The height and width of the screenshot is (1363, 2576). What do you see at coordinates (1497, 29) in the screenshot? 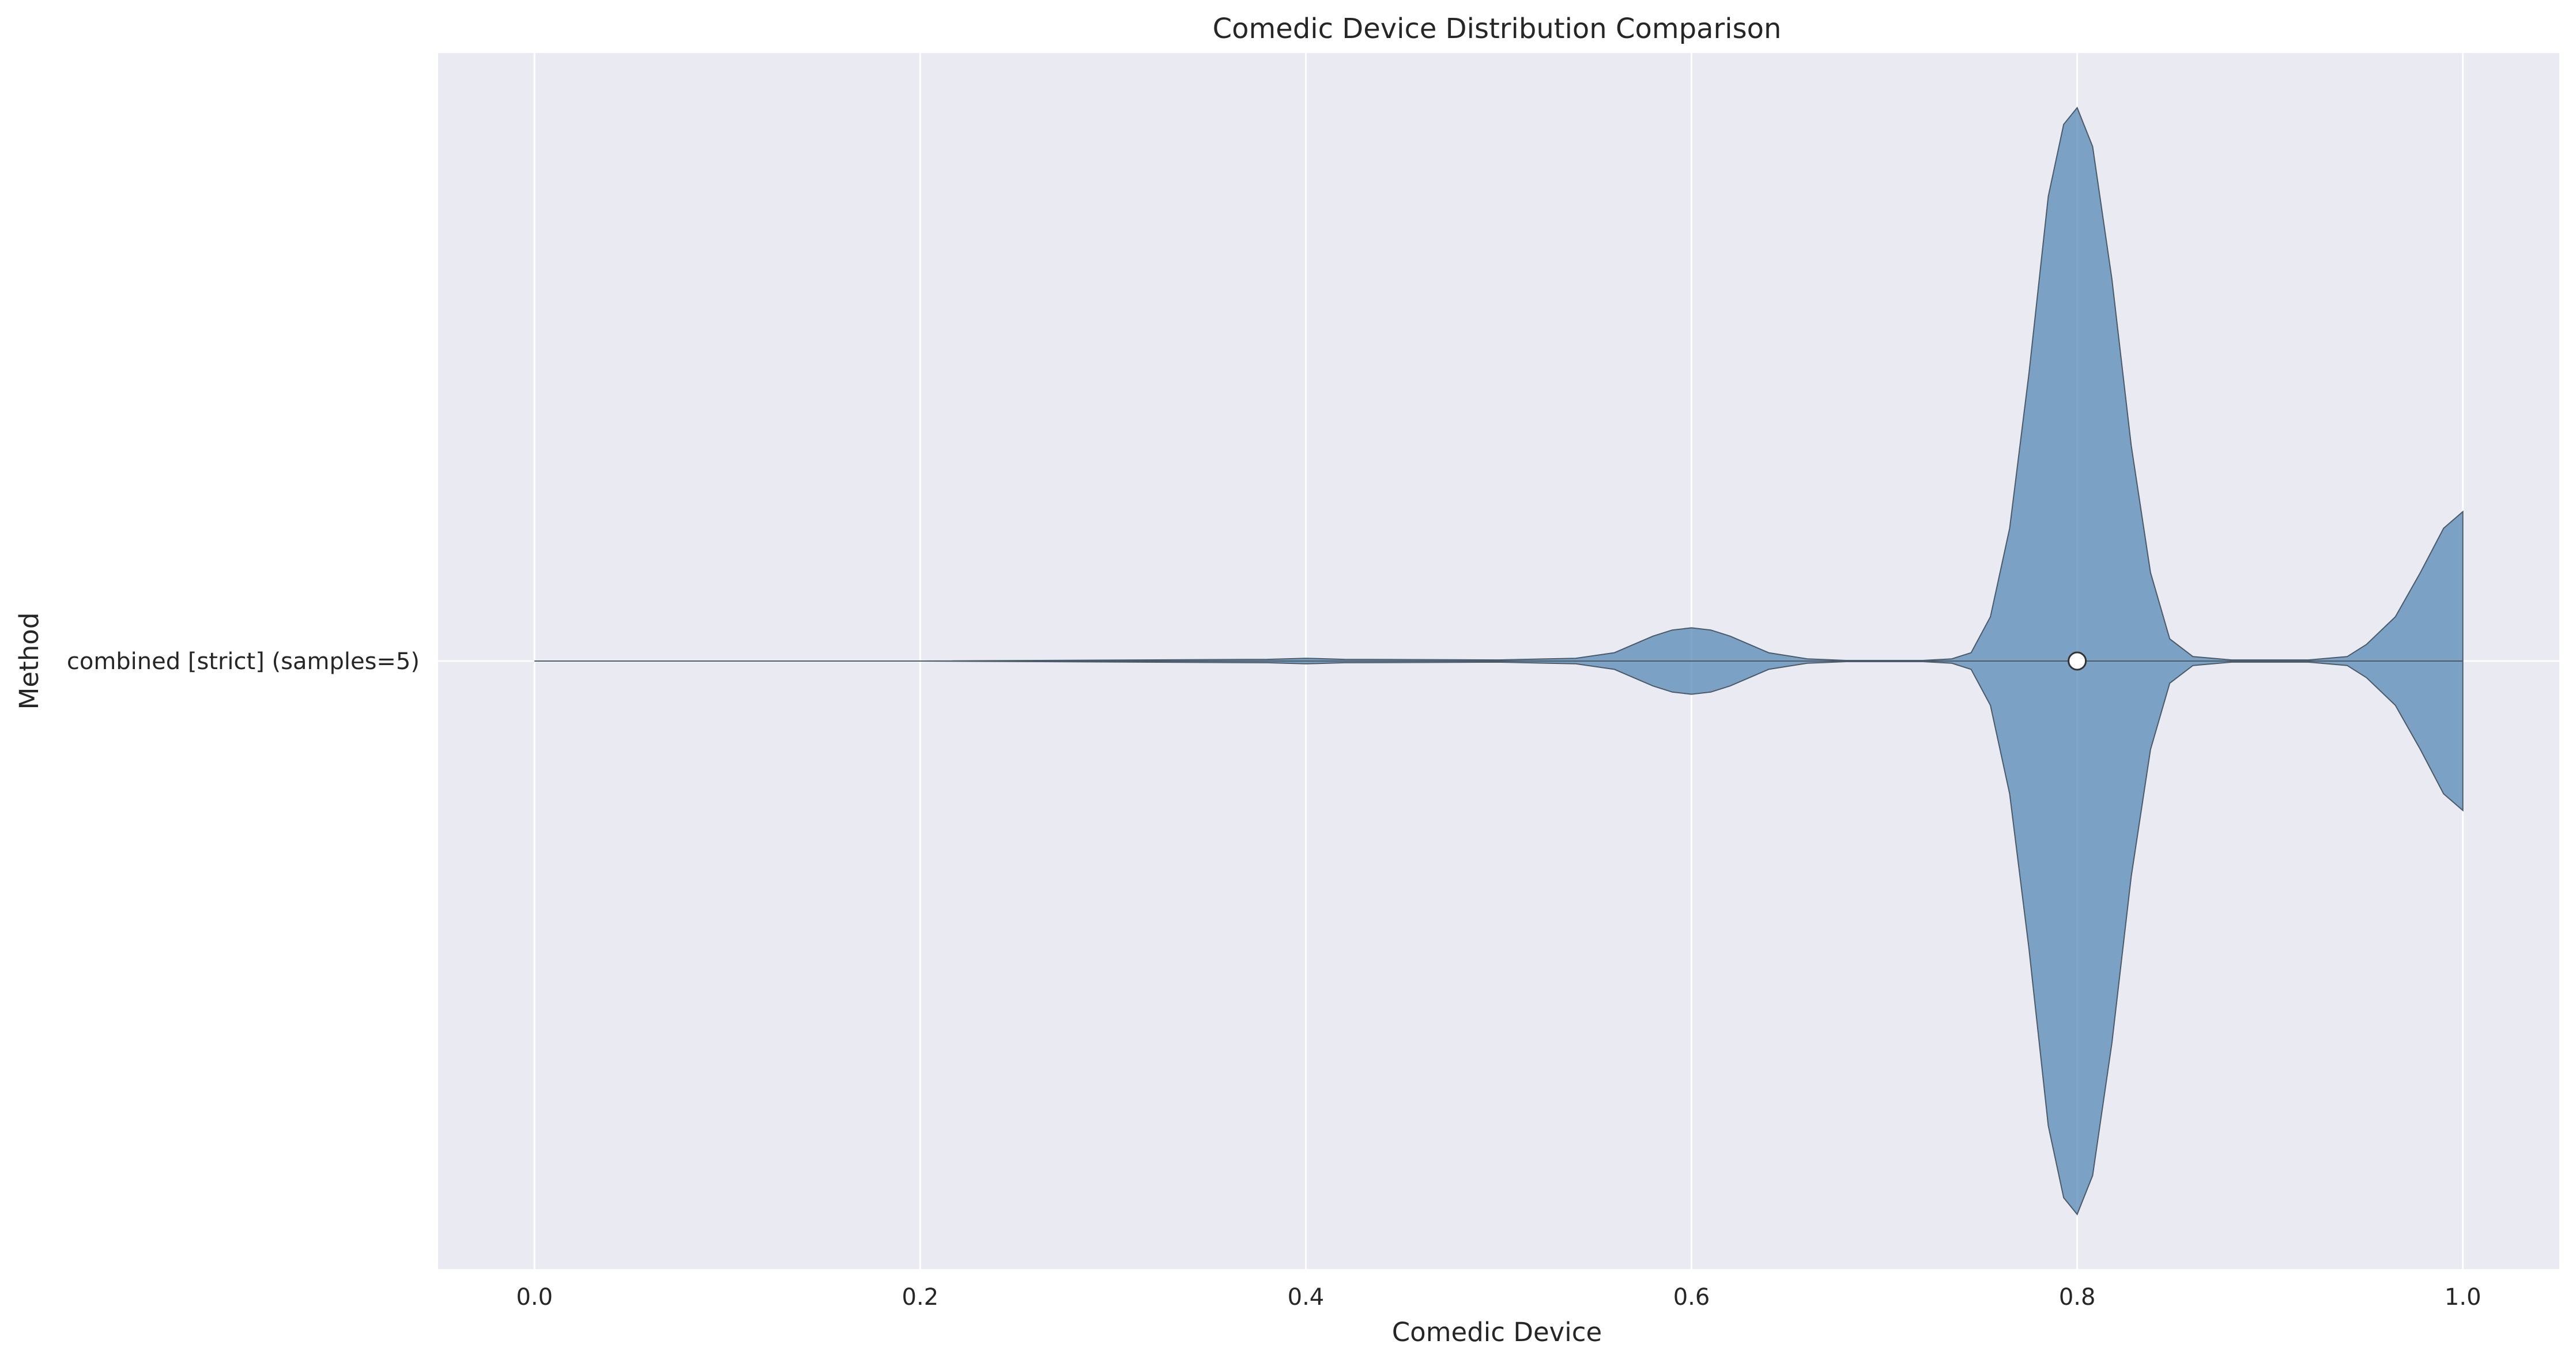
I see `chart-title: Comedic Device Distribution Comparison` at bounding box center [1497, 29].